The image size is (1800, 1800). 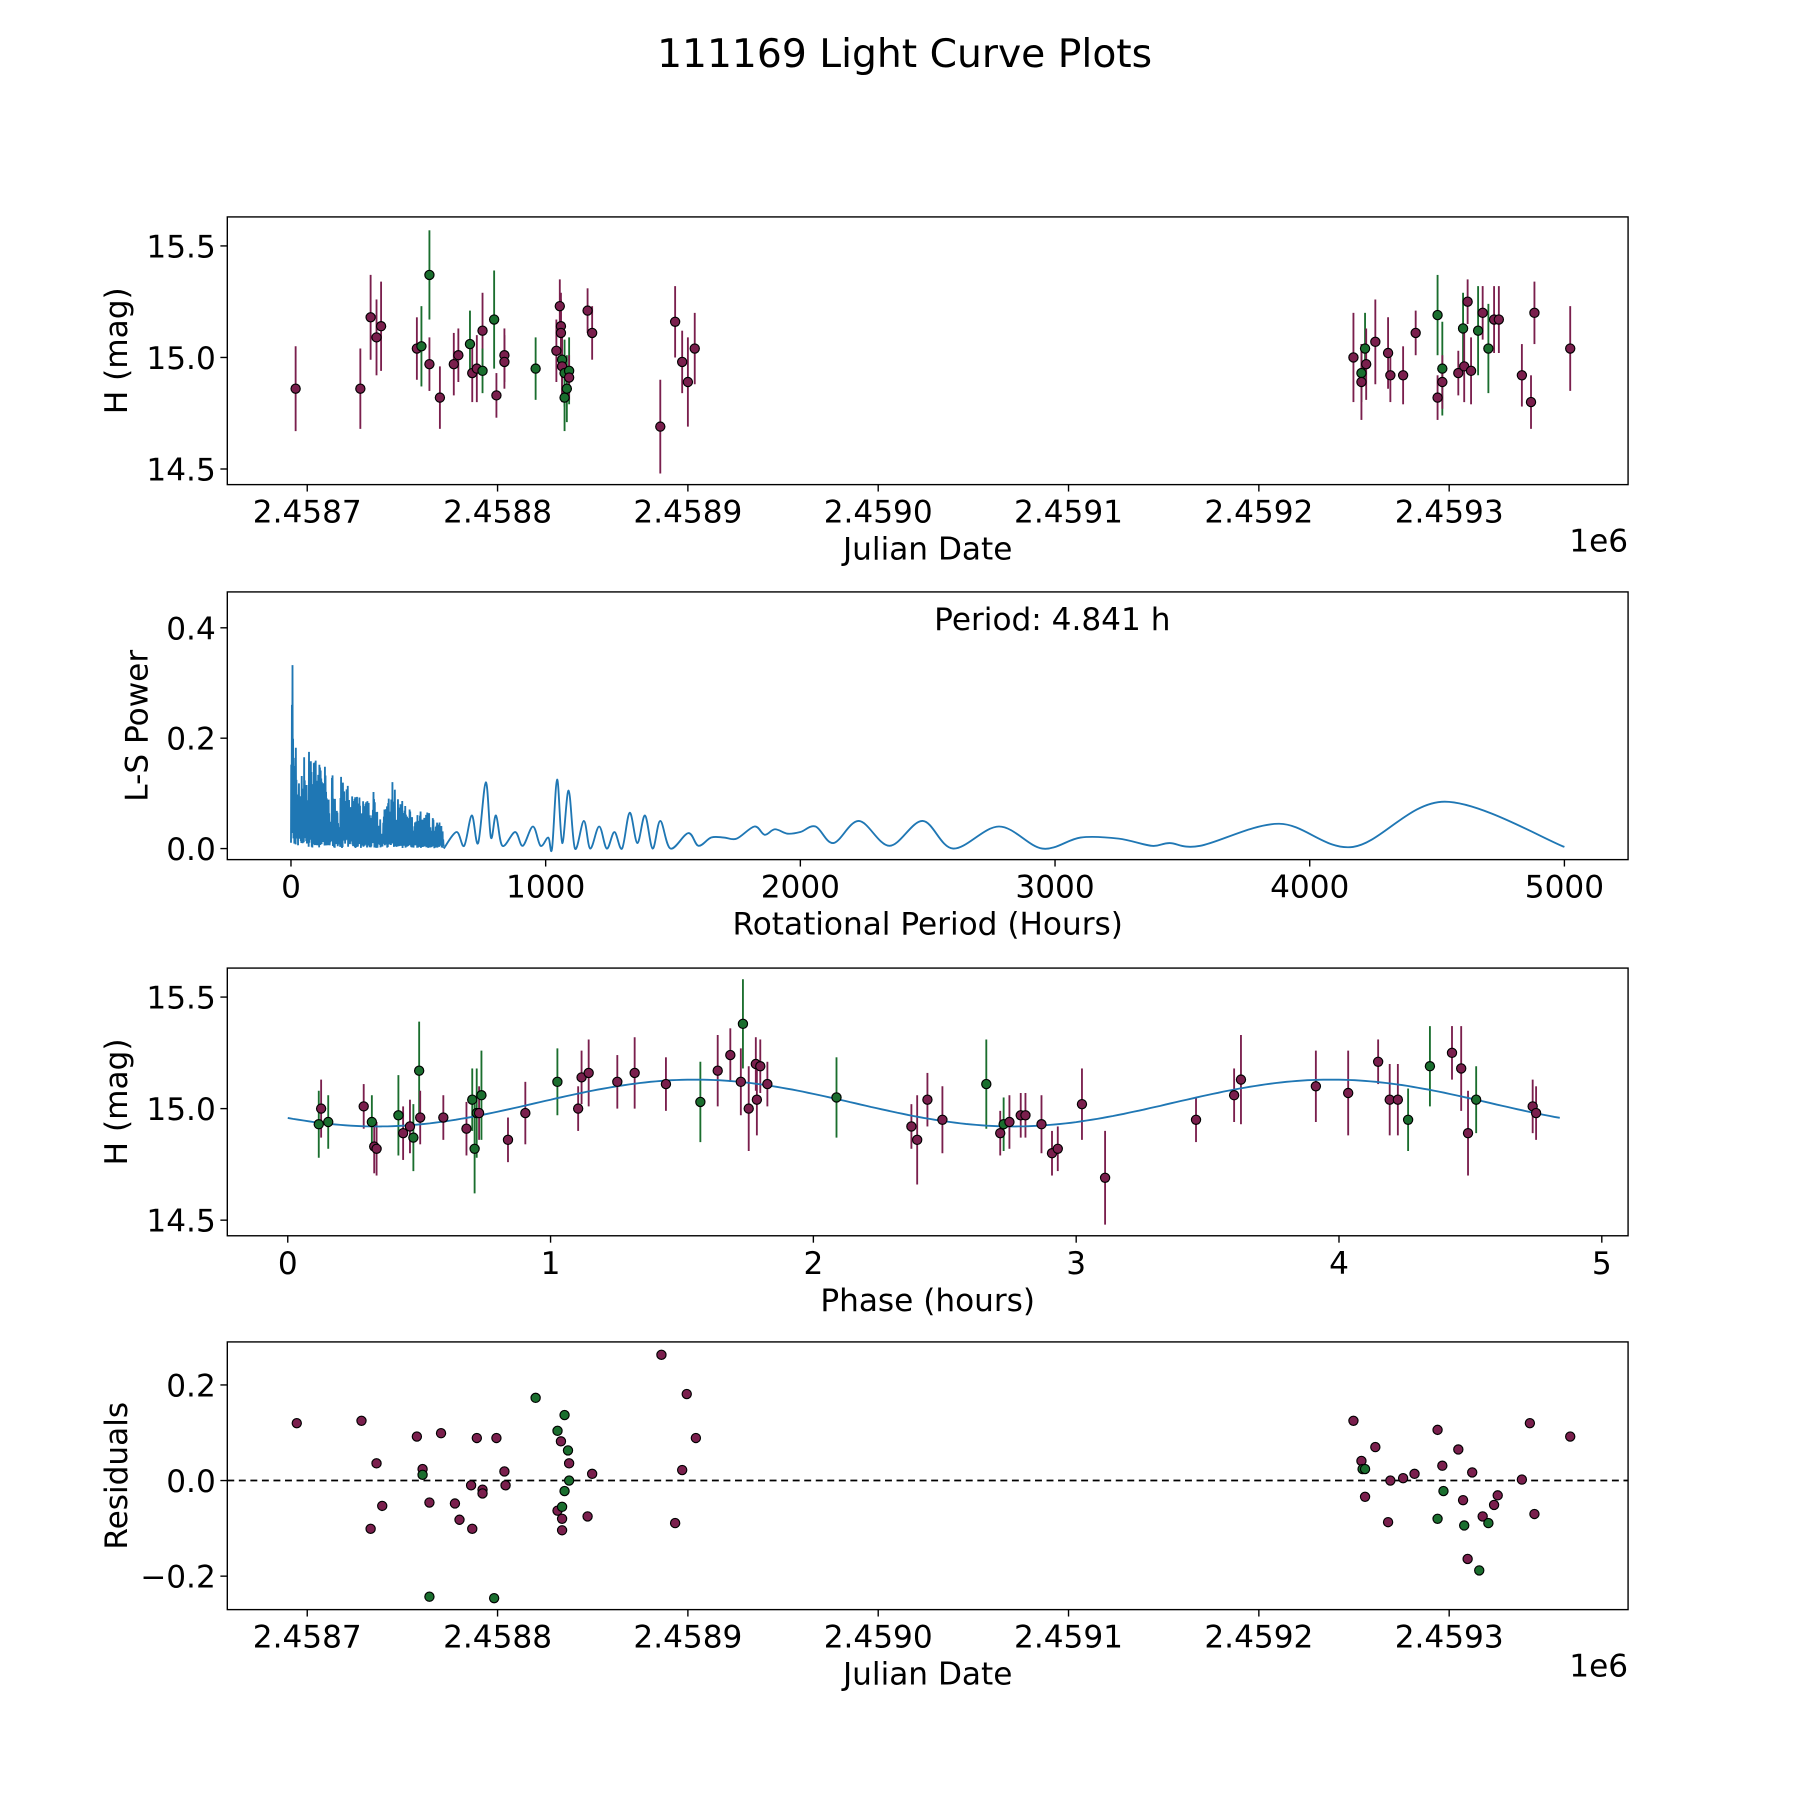 I want to click on periodogram-line, so click(x=1004, y=815).